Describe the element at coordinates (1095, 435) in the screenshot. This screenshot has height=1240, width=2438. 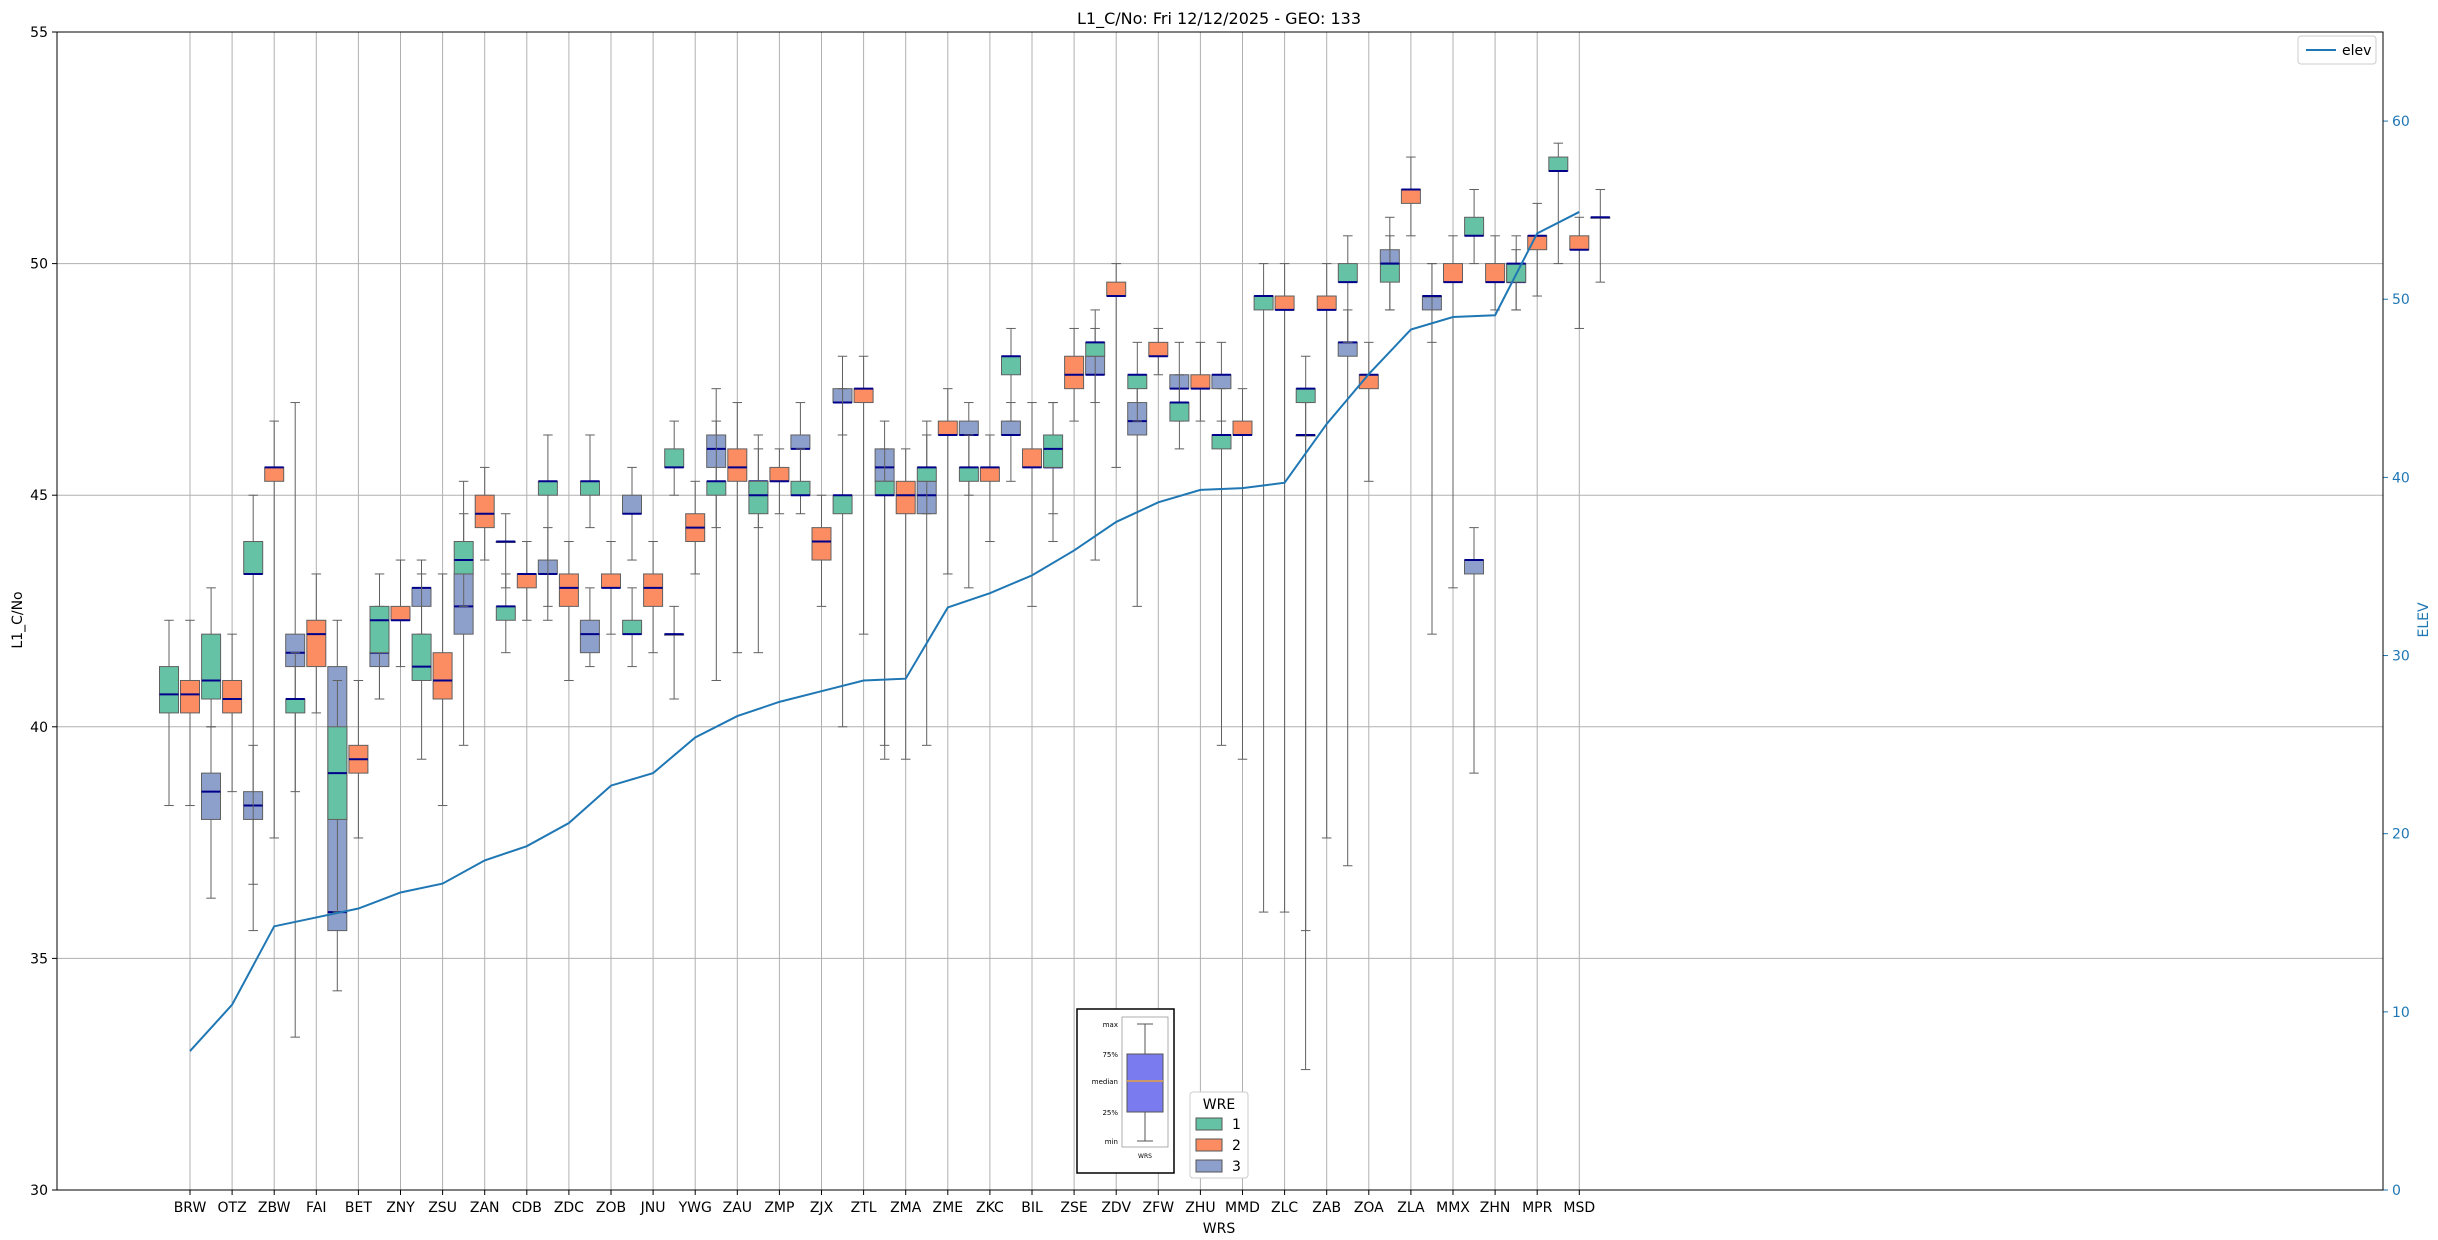
I see `box-ZDV-wre1` at that location.